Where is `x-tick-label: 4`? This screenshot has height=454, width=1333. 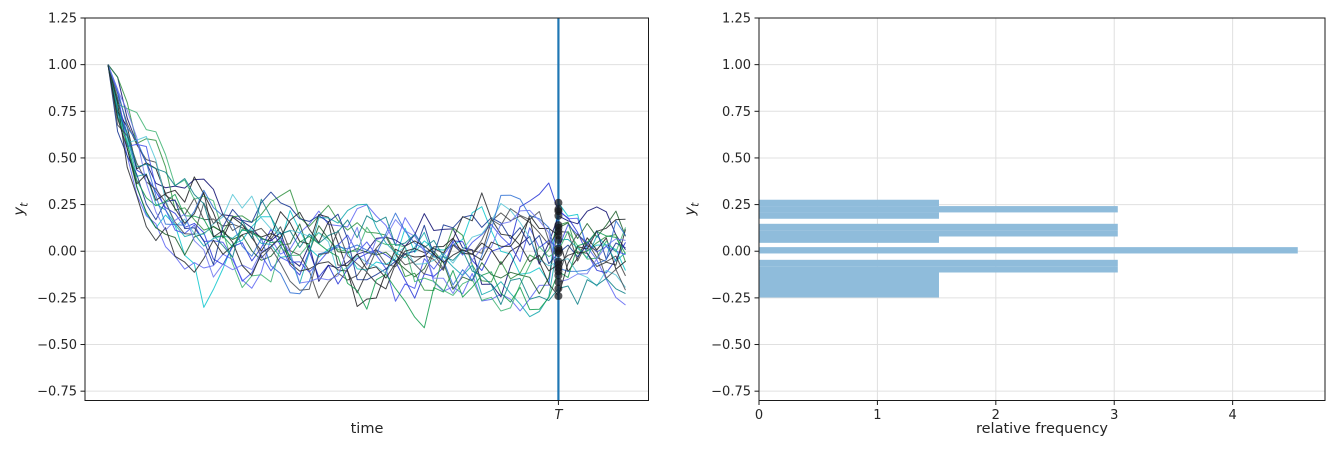
x-tick-label: 4 is located at coordinates (1232, 415).